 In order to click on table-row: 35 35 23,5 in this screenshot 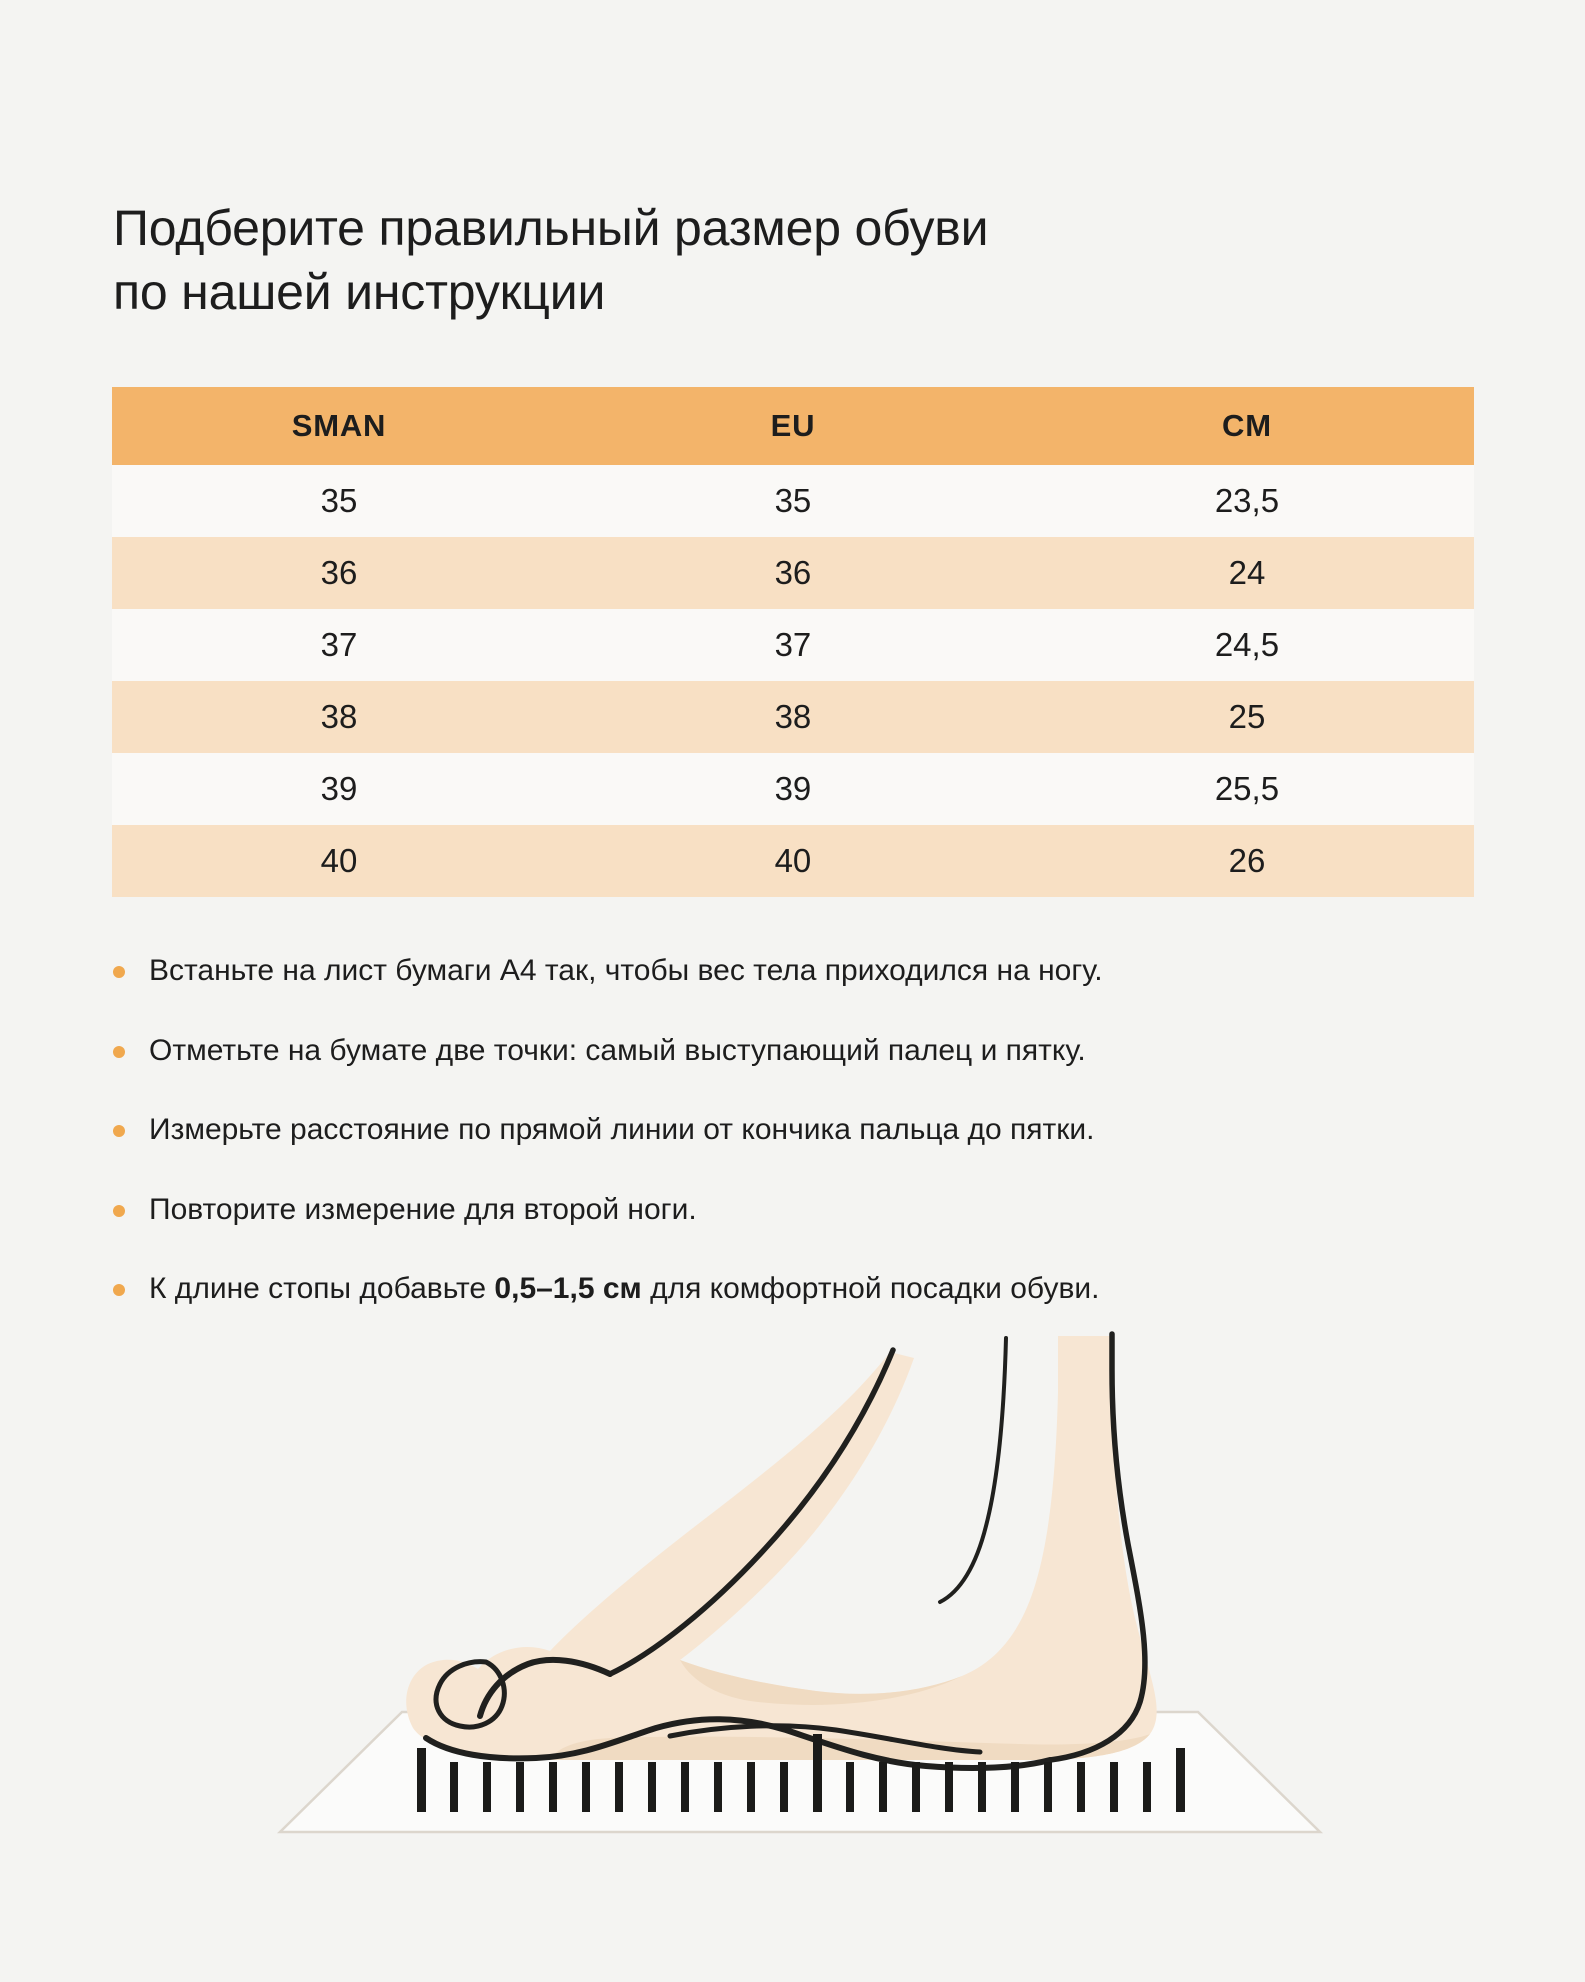, I will do `click(793, 501)`.